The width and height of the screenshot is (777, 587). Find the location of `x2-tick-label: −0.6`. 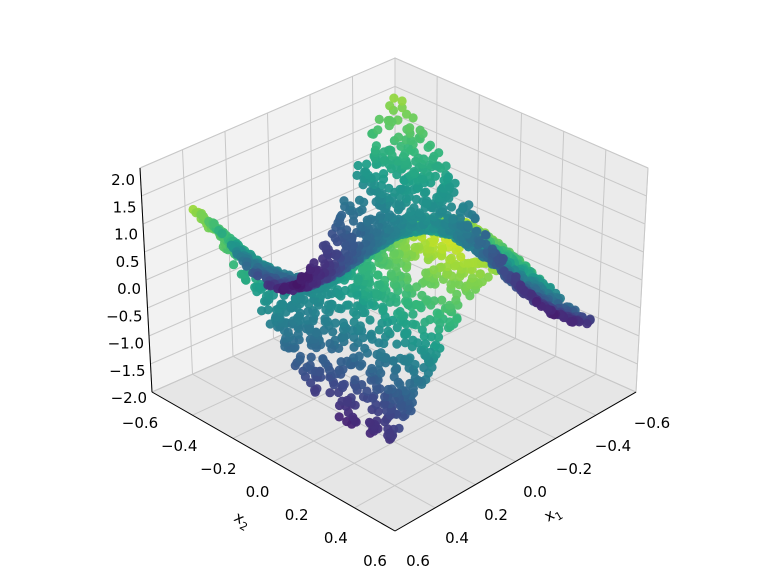

x2-tick-label: −0.6 is located at coordinates (140, 423).